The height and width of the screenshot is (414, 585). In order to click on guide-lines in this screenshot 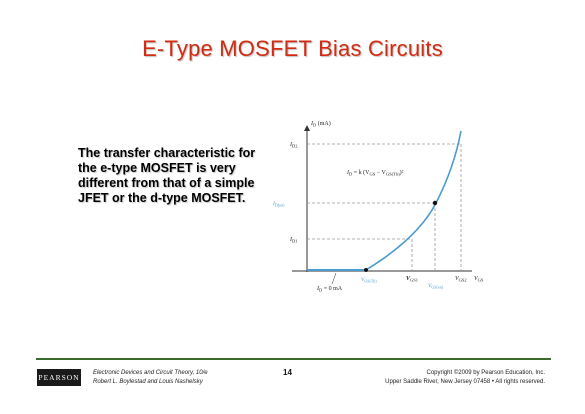, I will do `click(384, 207)`.